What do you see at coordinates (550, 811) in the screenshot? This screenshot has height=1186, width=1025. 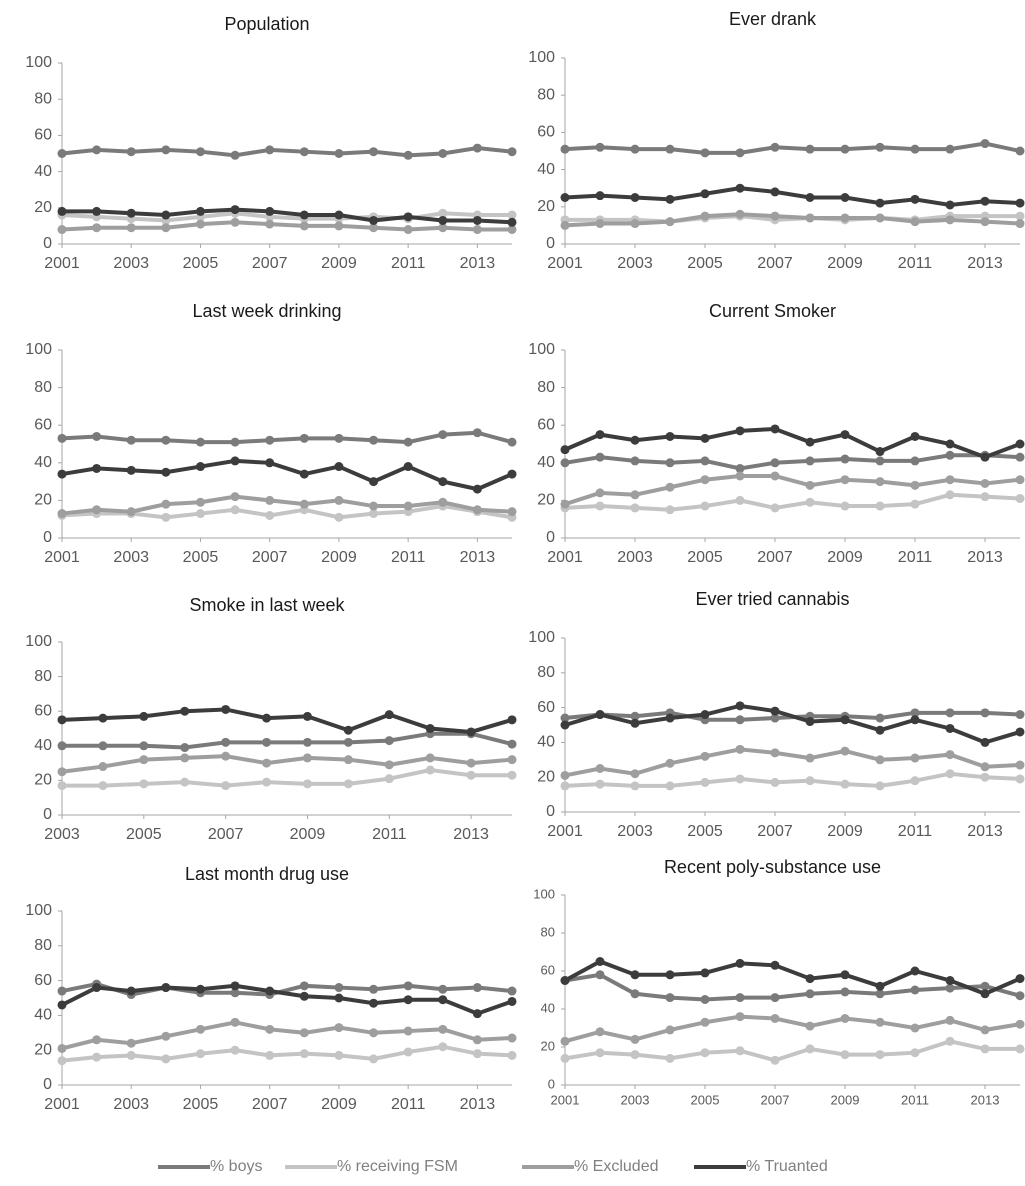 I see `y-tick-label: 0` at bounding box center [550, 811].